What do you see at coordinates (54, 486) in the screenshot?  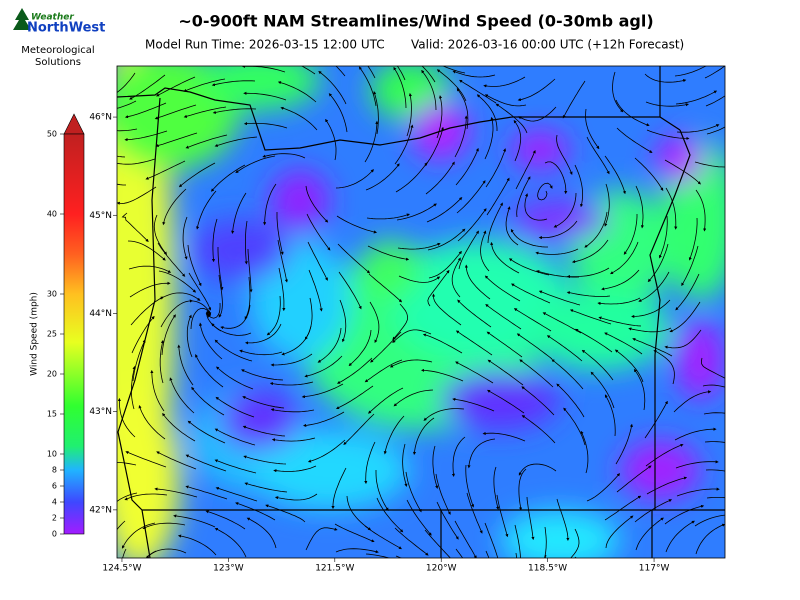 I see `colorbar-tick-label: 6` at bounding box center [54, 486].